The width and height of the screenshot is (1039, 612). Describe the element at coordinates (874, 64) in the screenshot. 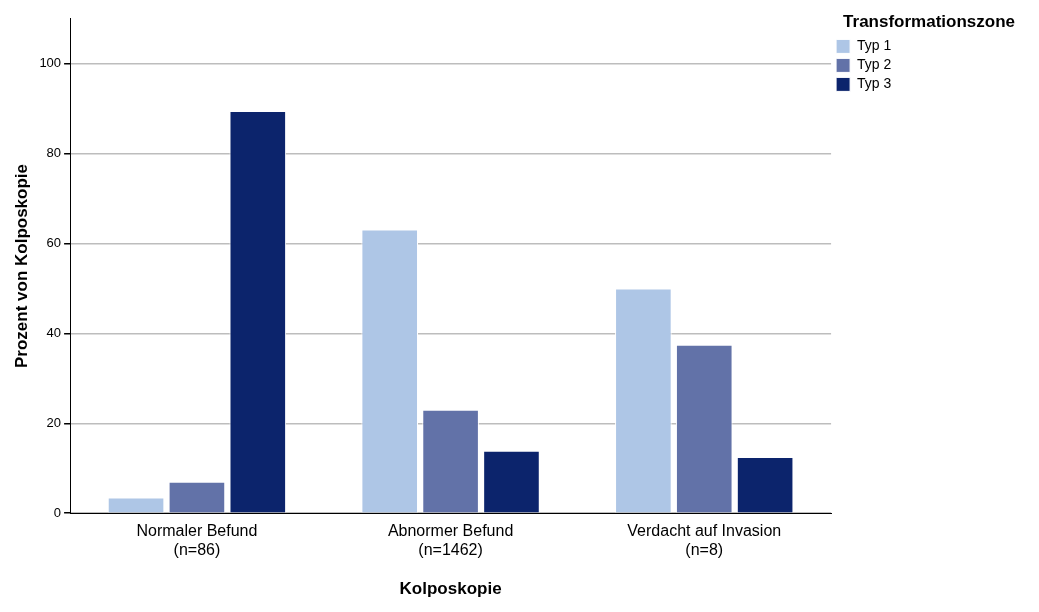

I see `legend-label: Typ 2` at that location.